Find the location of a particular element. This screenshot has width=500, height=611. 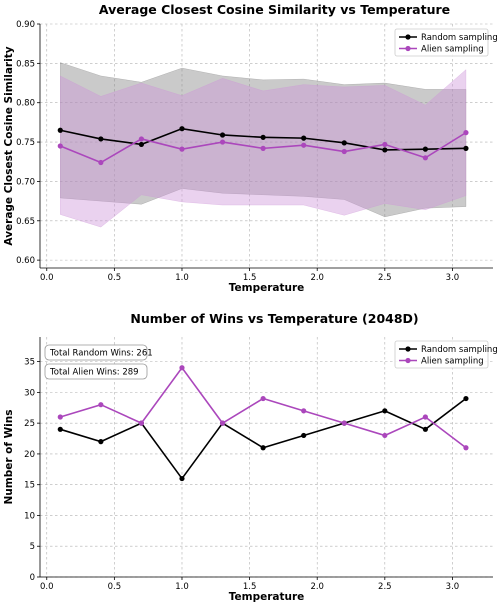

chart2-xtick-label-2: 1.0 is located at coordinates (182, 587).